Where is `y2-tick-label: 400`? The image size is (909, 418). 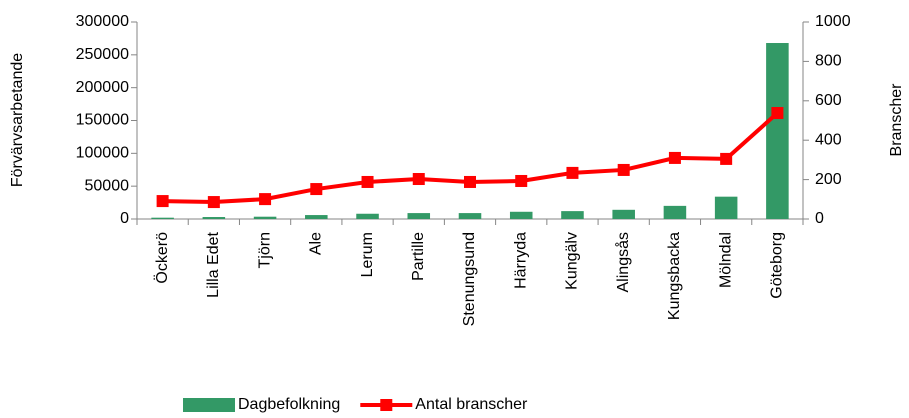
y2-tick-label: 400 is located at coordinates (828, 139).